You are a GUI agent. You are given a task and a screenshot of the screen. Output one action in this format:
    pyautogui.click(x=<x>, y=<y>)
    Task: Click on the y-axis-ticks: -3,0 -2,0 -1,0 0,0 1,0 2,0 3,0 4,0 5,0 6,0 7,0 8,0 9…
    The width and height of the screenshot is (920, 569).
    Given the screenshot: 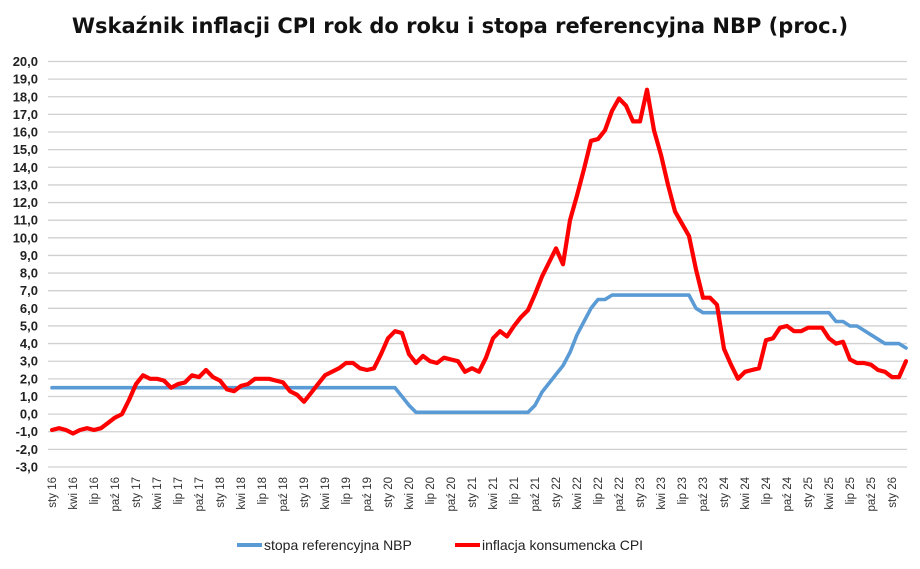 What is the action you would take?
    pyautogui.click(x=25, y=264)
    